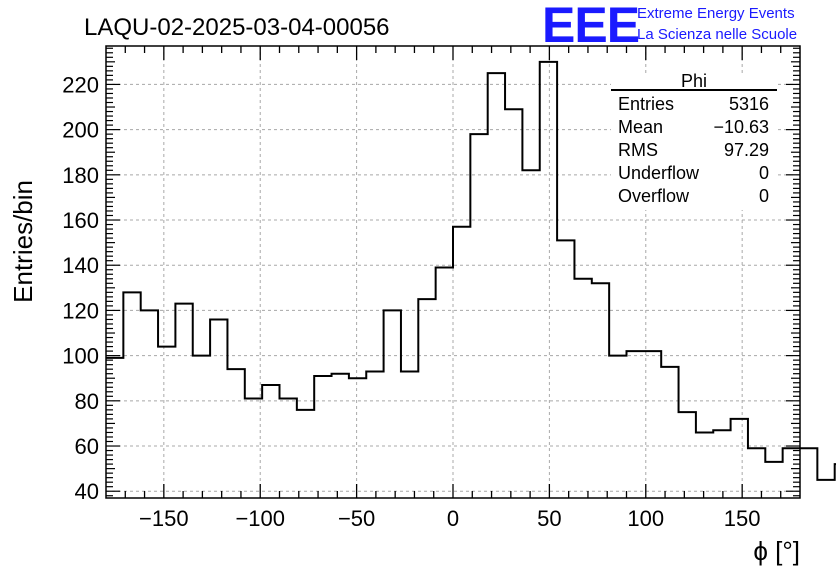  I want to click on stats-overflow-value: 0, so click(764, 196).